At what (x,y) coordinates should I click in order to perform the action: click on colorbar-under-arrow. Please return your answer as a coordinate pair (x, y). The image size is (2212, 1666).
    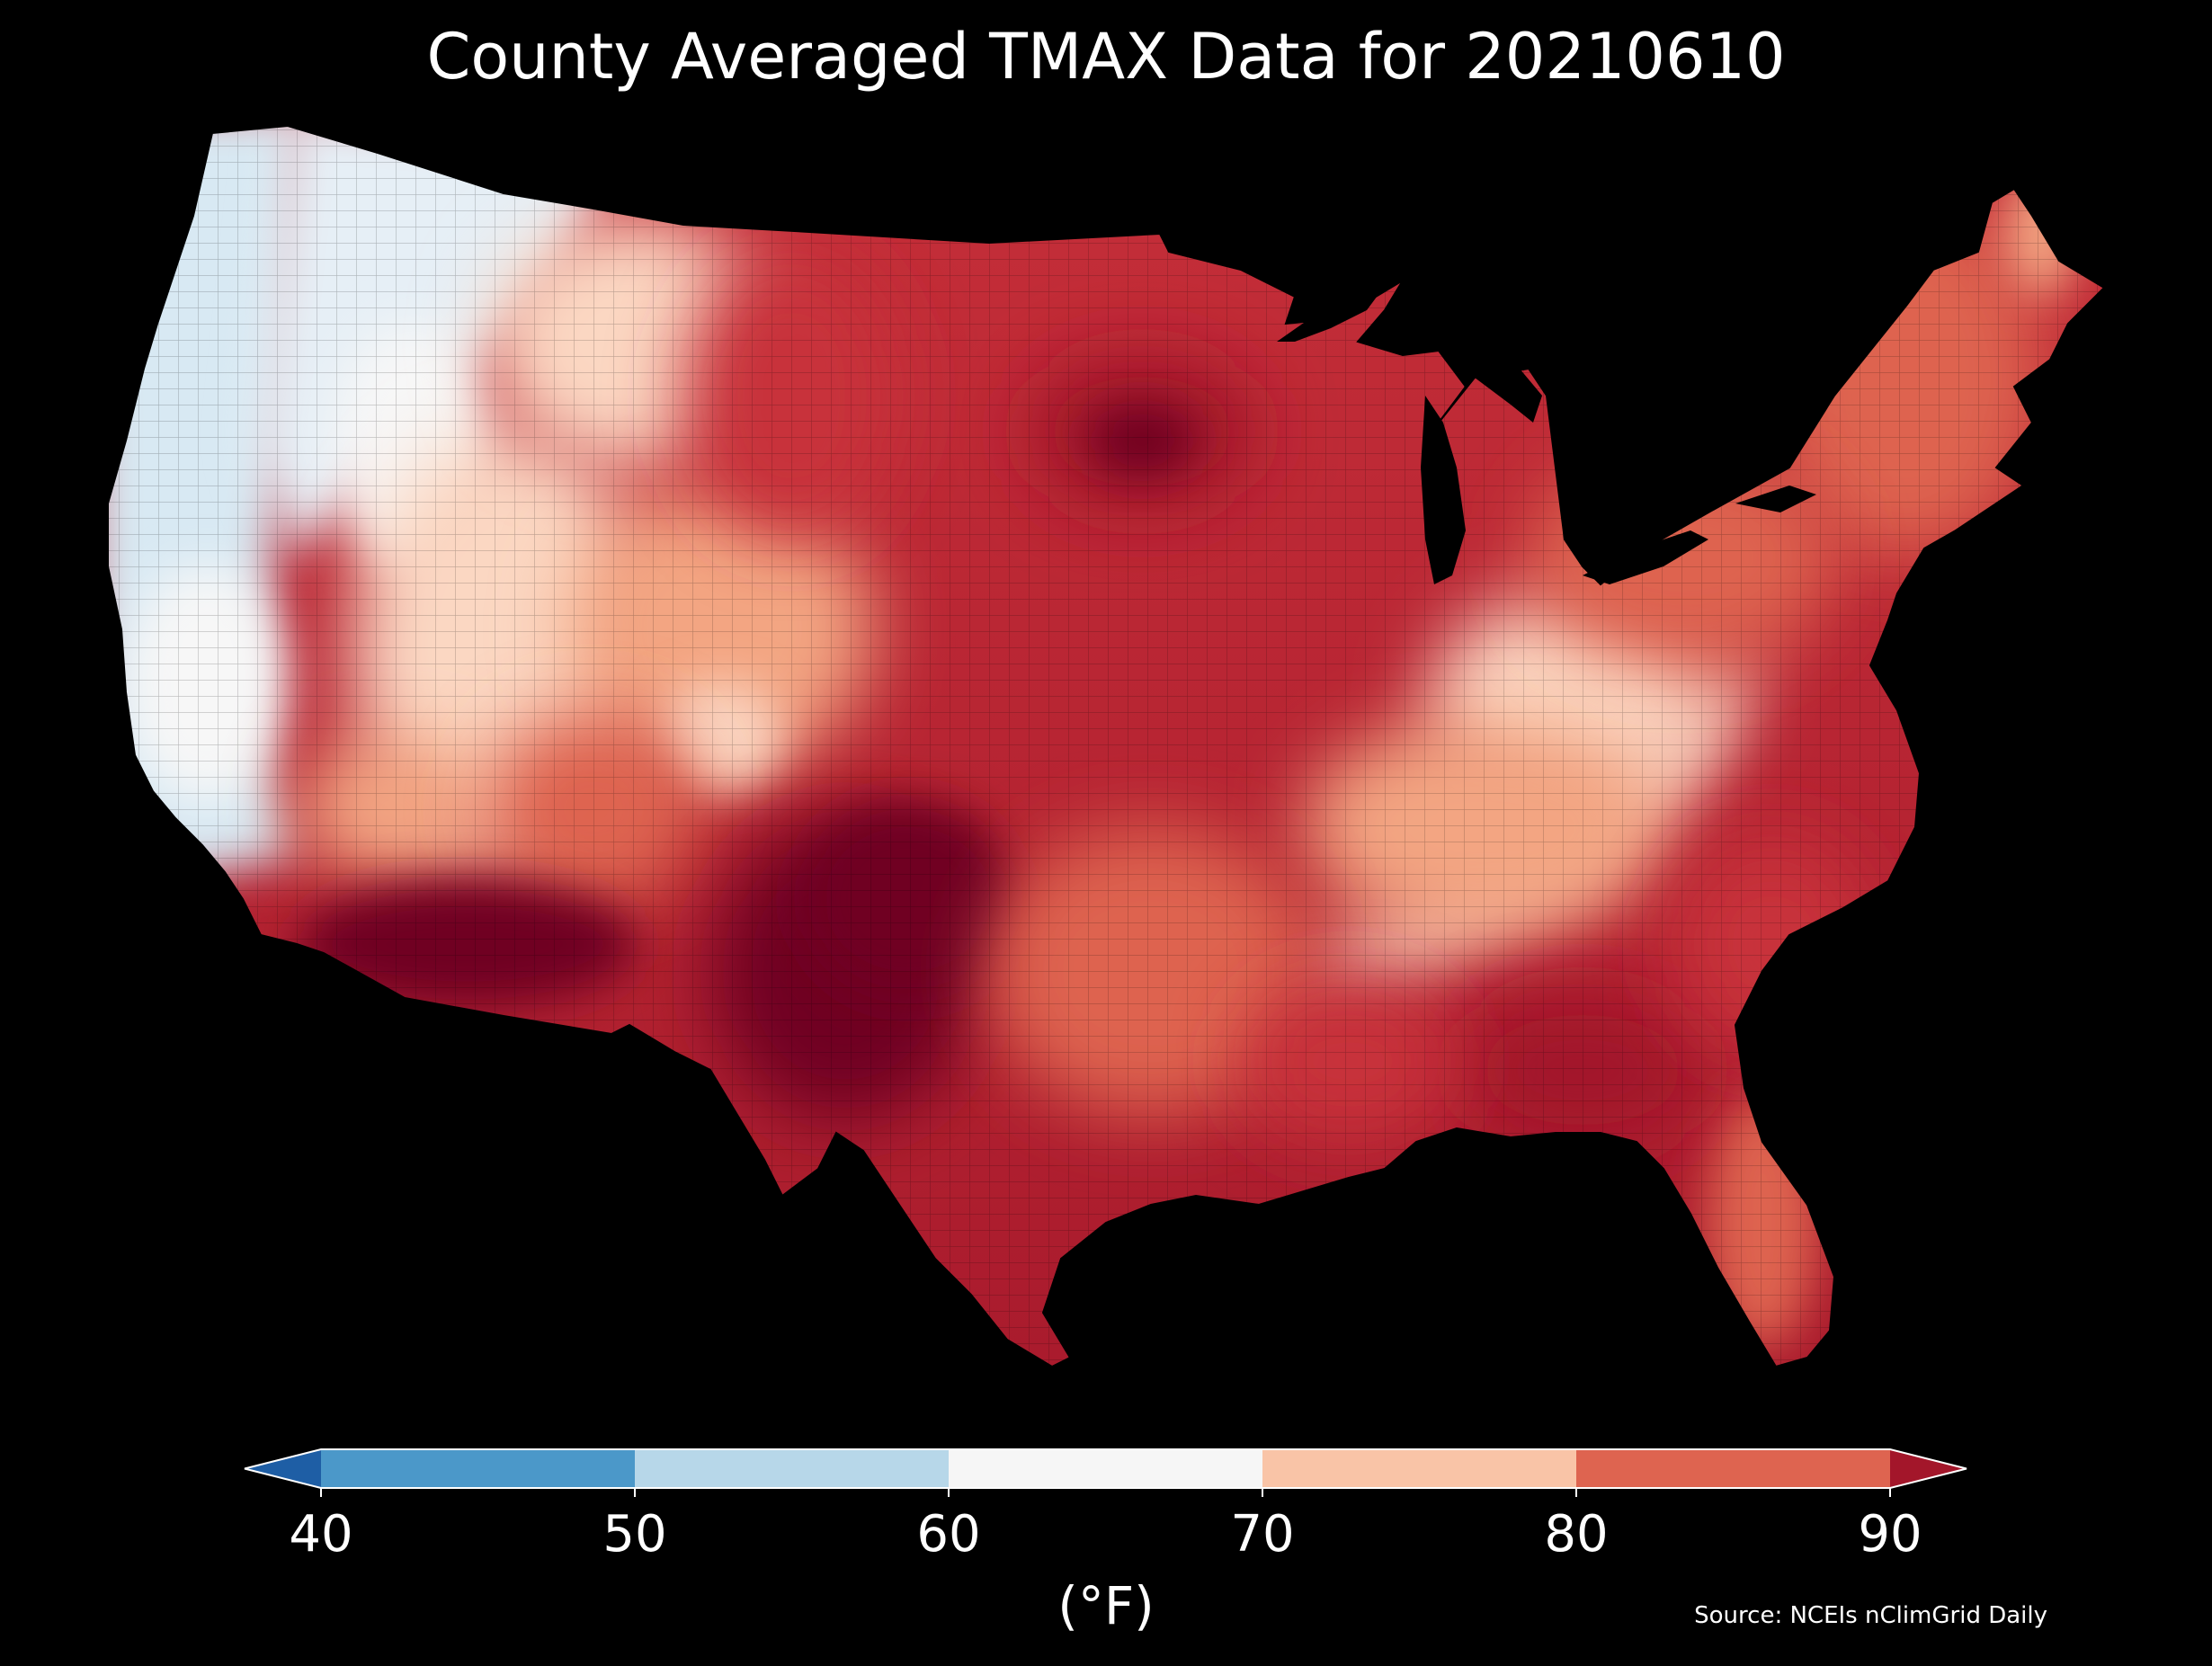
    Looking at the image, I should click on (283, 1468).